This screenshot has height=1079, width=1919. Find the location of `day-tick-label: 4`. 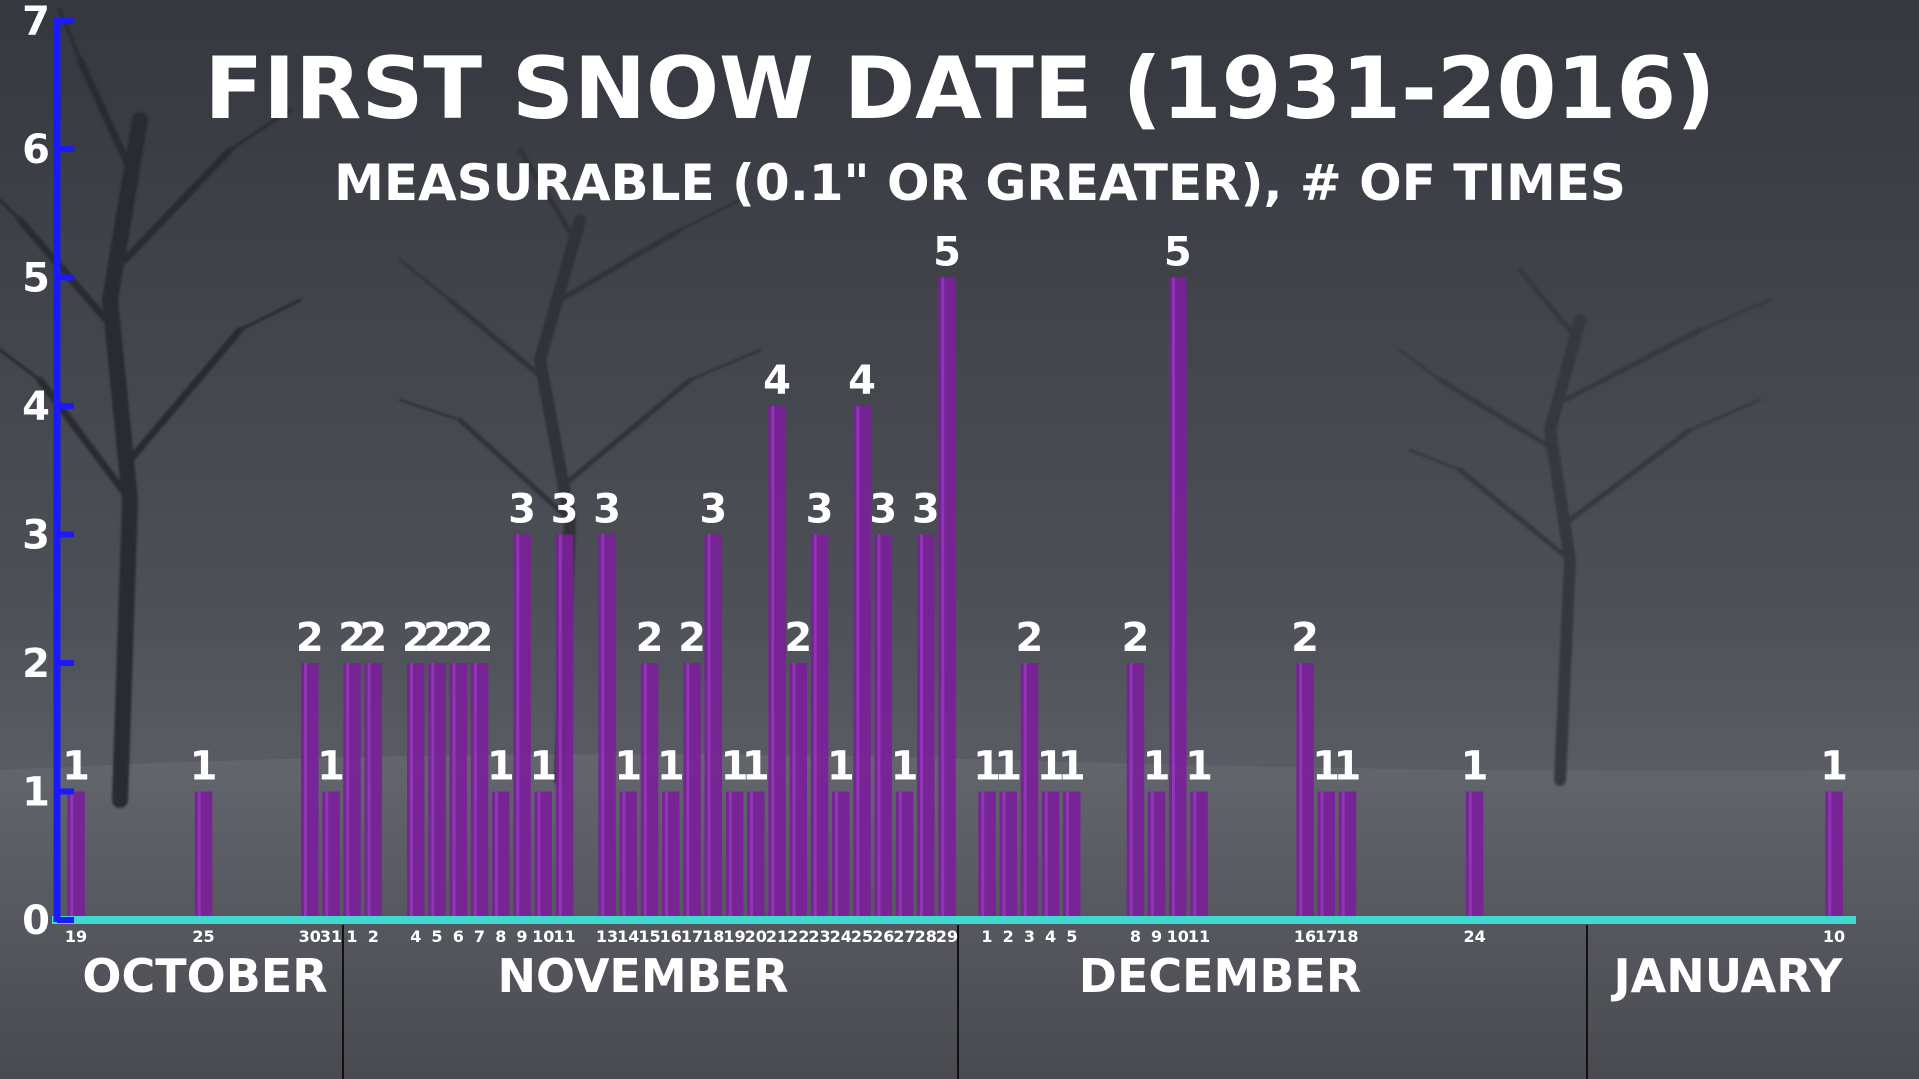

day-tick-label: 4 is located at coordinates (415, 936).